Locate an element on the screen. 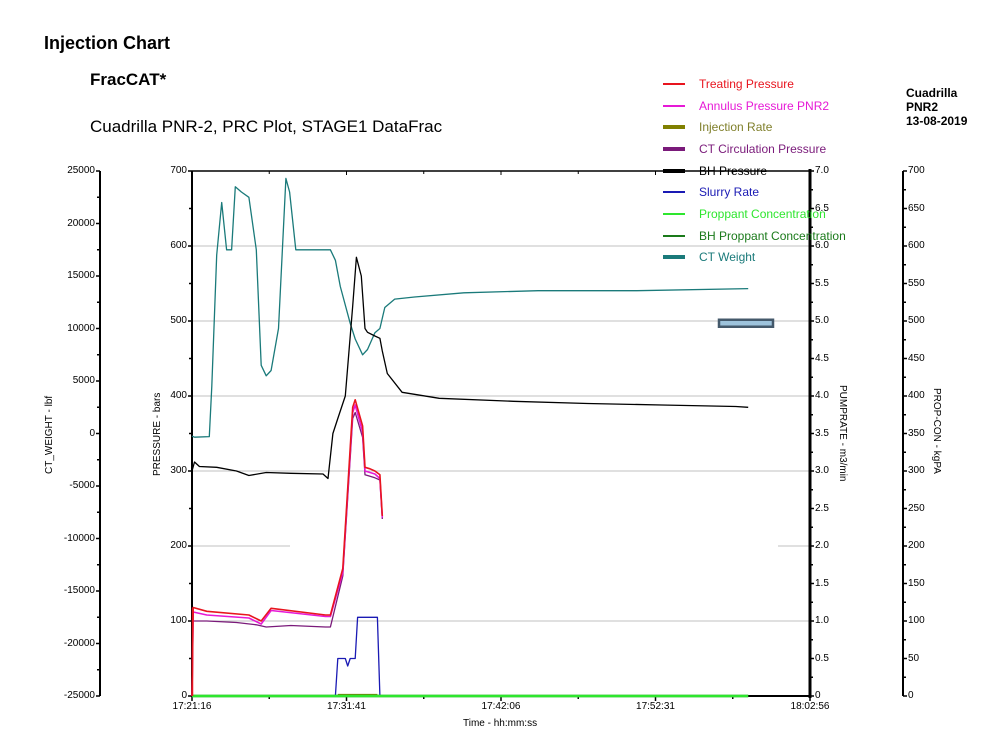  time-tick-label: 17:52:31 is located at coordinates (655, 706).